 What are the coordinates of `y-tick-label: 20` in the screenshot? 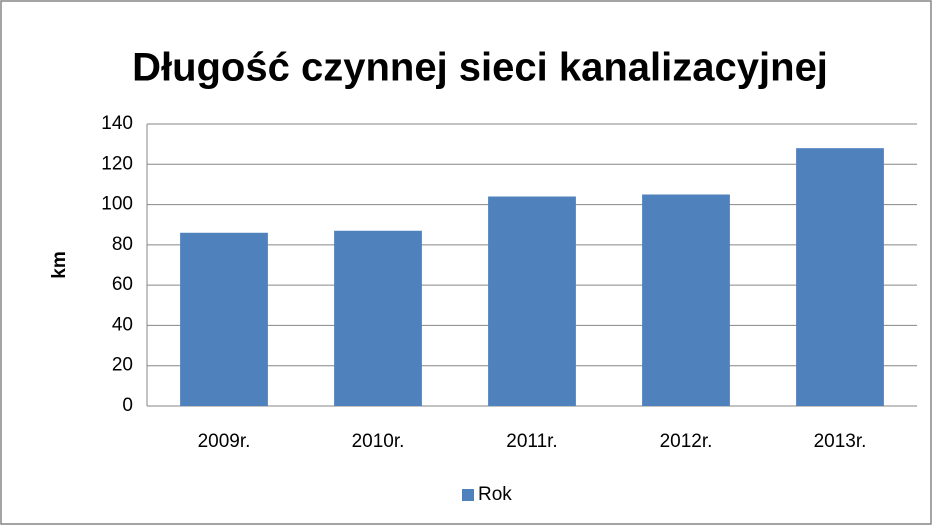 It's located at (122, 365).